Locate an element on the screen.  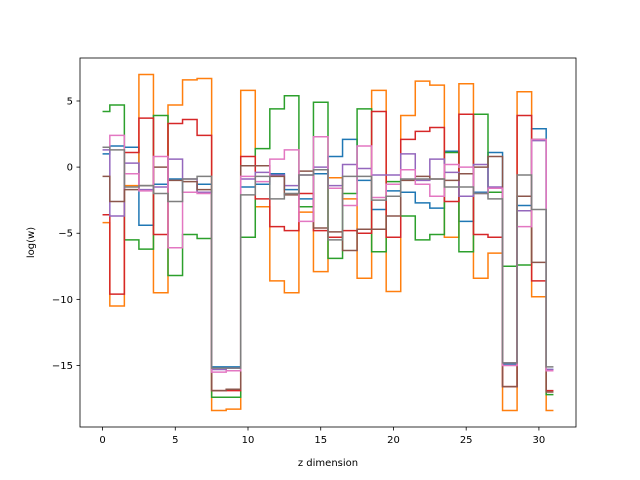
x-tick-label: 10 is located at coordinates (248, 440).